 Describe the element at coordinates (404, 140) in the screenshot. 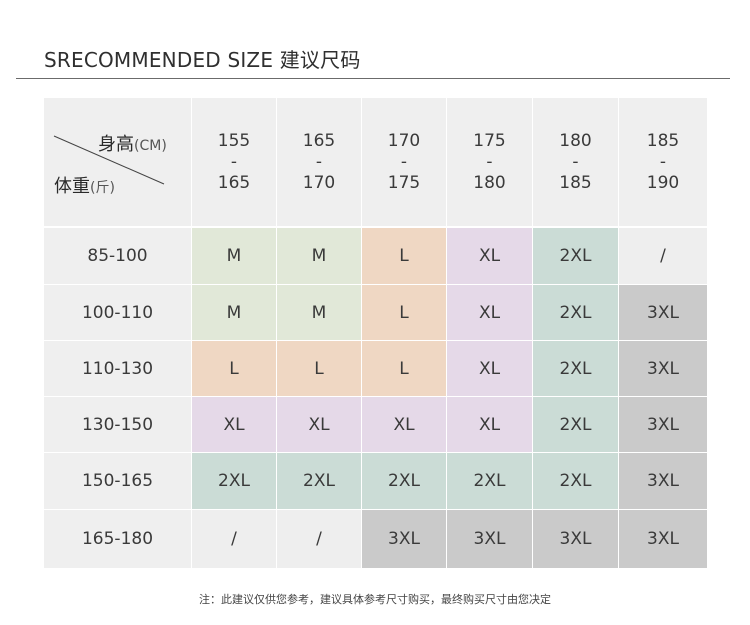

I see `height-range-from: 170` at that location.